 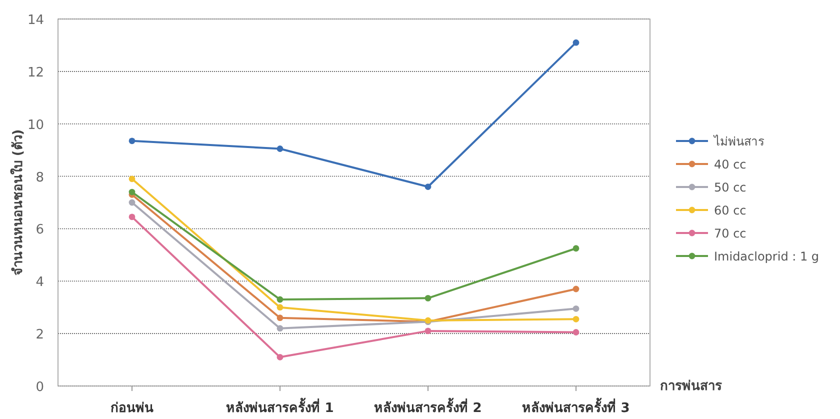 I want to click on y-tick-label: 12, so click(x=35, y=72).